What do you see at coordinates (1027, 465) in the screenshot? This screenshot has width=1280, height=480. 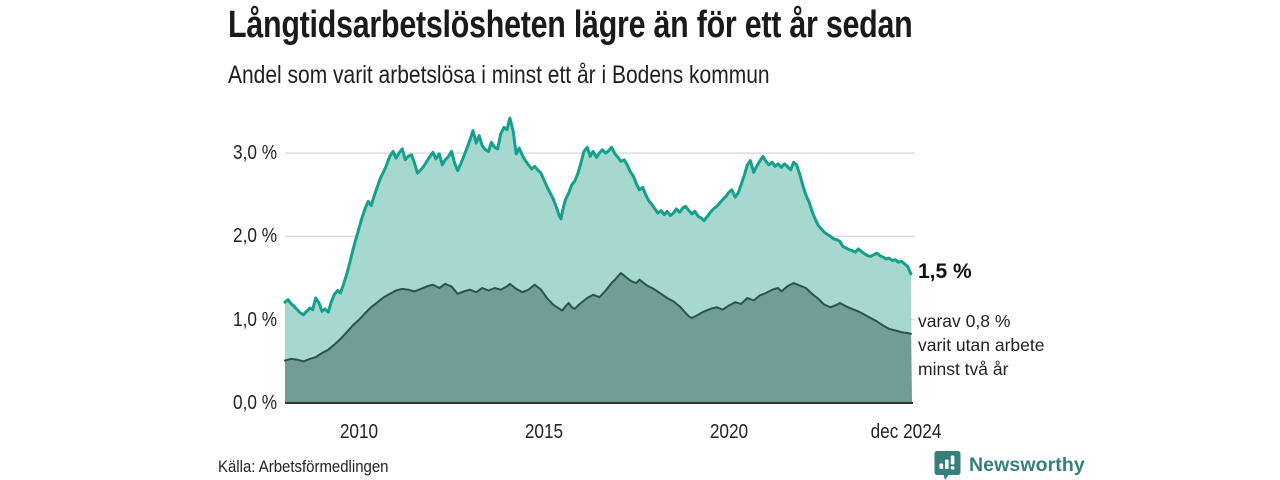 I see `newsworthy-brand-text: Newsworthy` at bounding box center [1027, 465].